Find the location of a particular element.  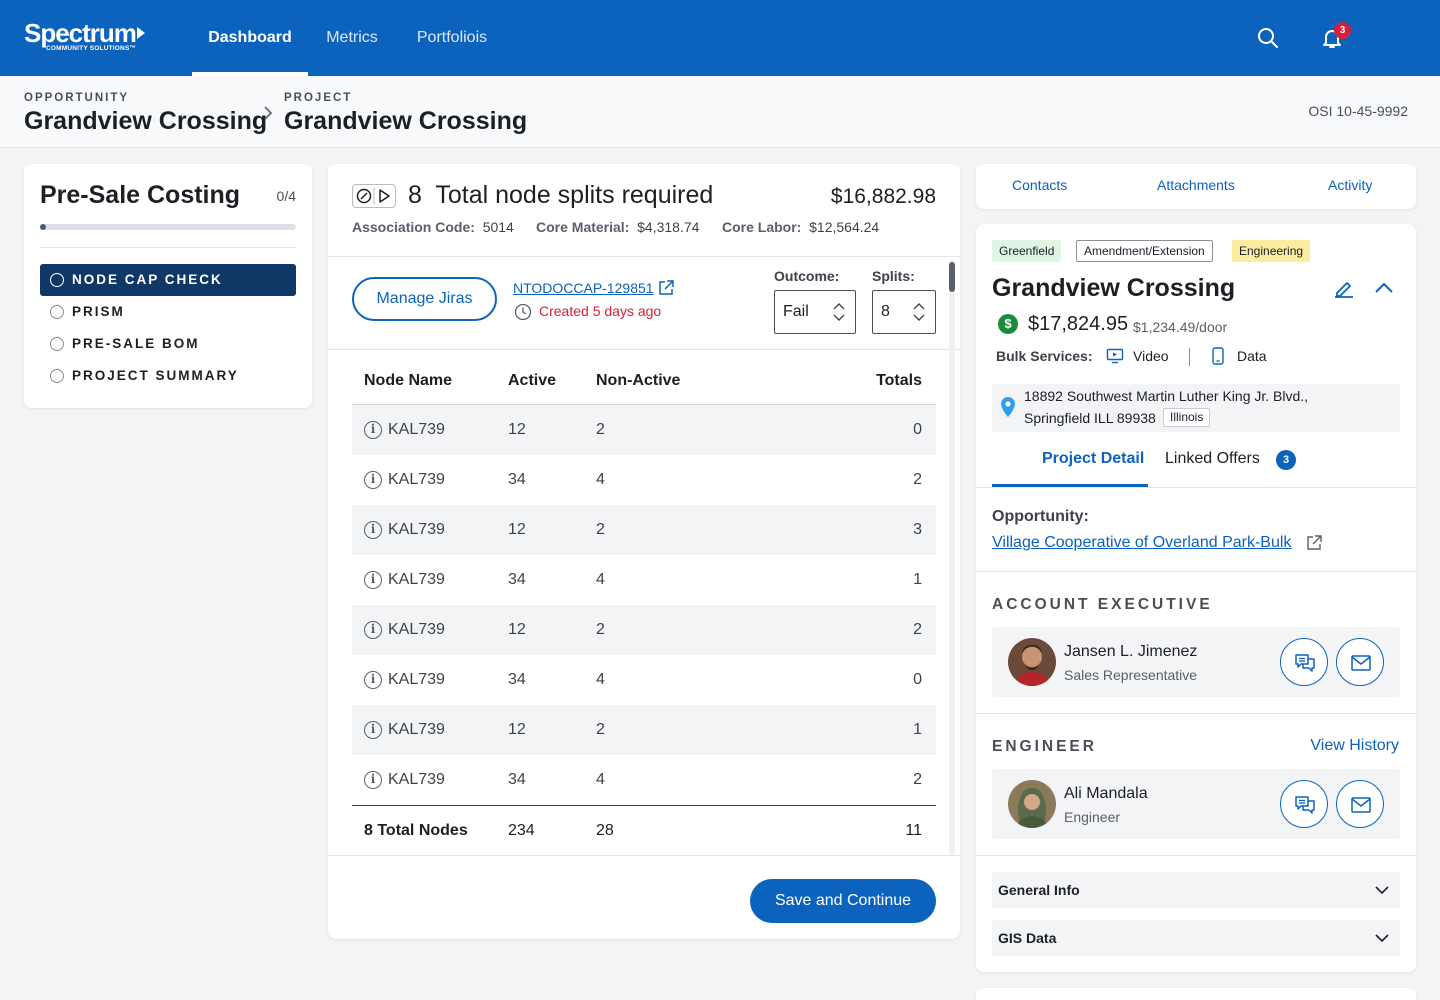

tab-project-detail: Project Detail is located at coordinates (1093, 458).